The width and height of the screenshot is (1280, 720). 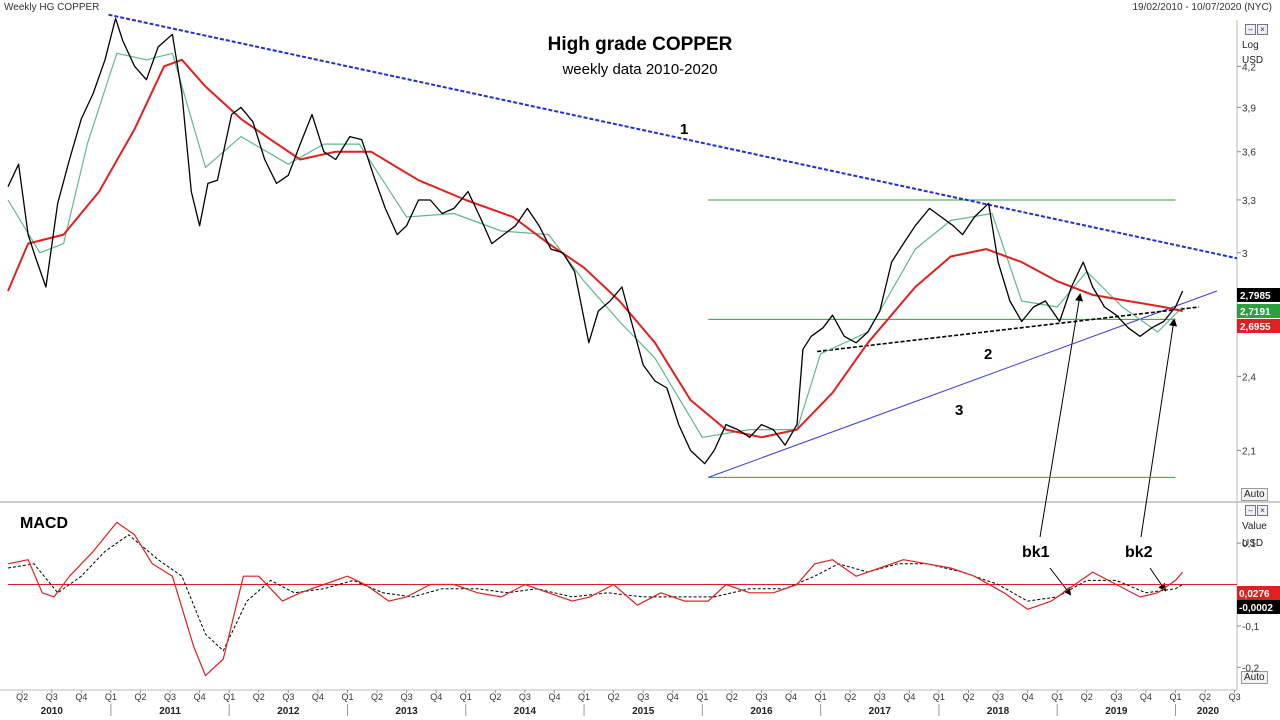 What do you see at coordinates (1262, 510) in the screenshot?
I see `macd-close-icon: ×` at bounding box center [1262, 510].